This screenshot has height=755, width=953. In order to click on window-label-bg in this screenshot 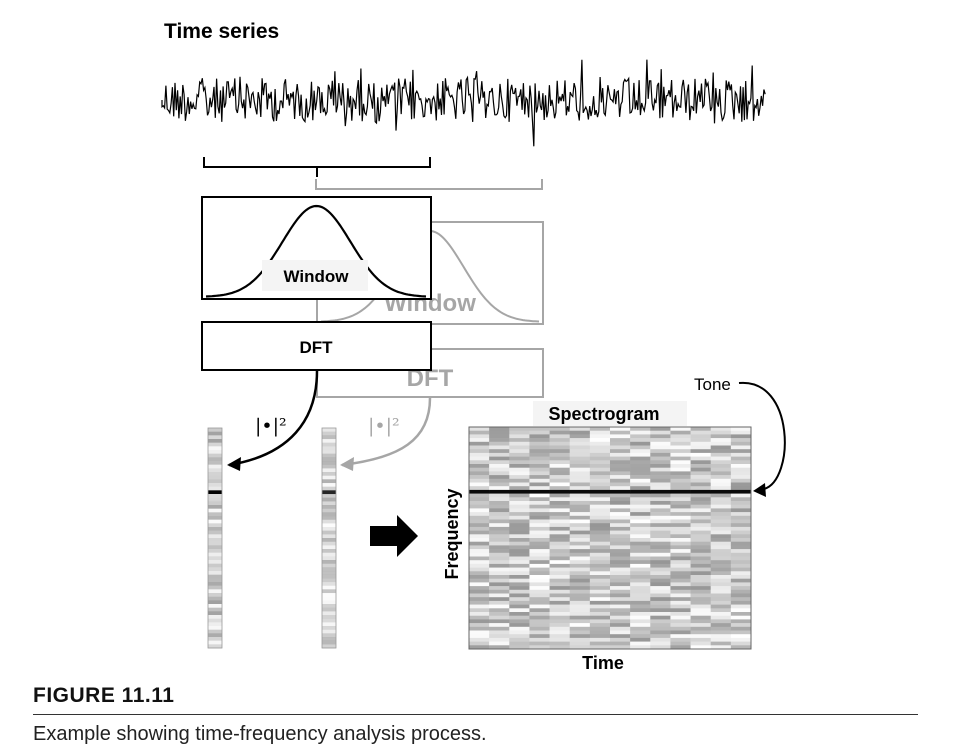, I will do `click(315, 275)`.